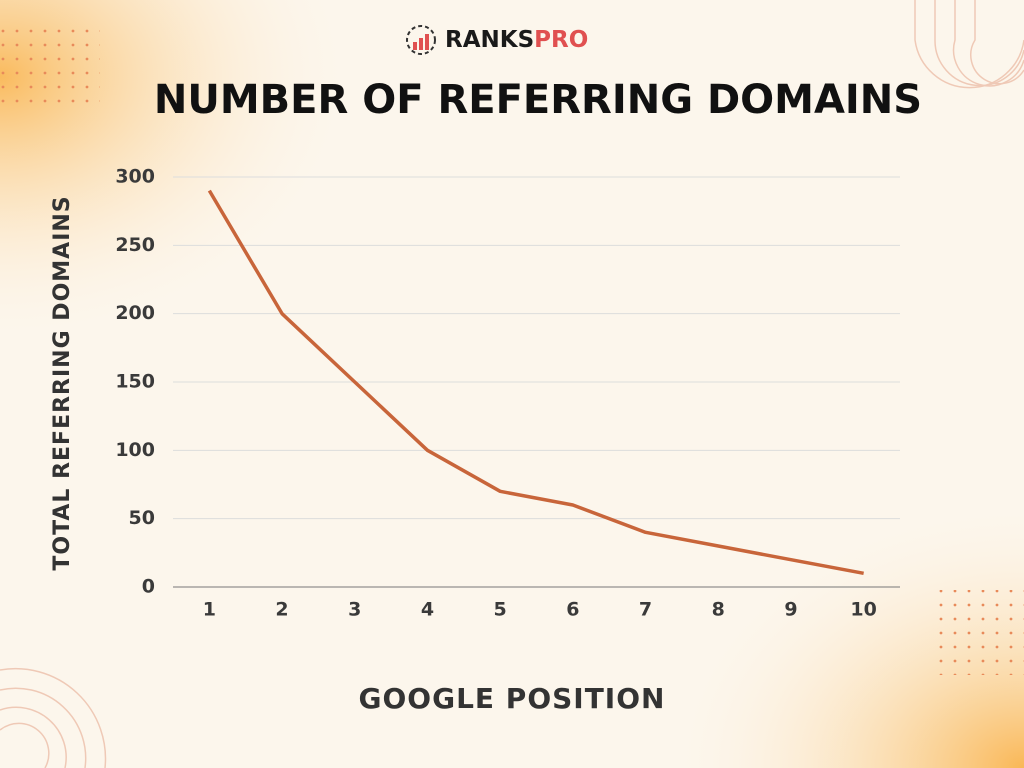 Image resolution: width=1024 pixels, height=768 pixels. I want to click on x-tick-label: 2, so click(281, 610).